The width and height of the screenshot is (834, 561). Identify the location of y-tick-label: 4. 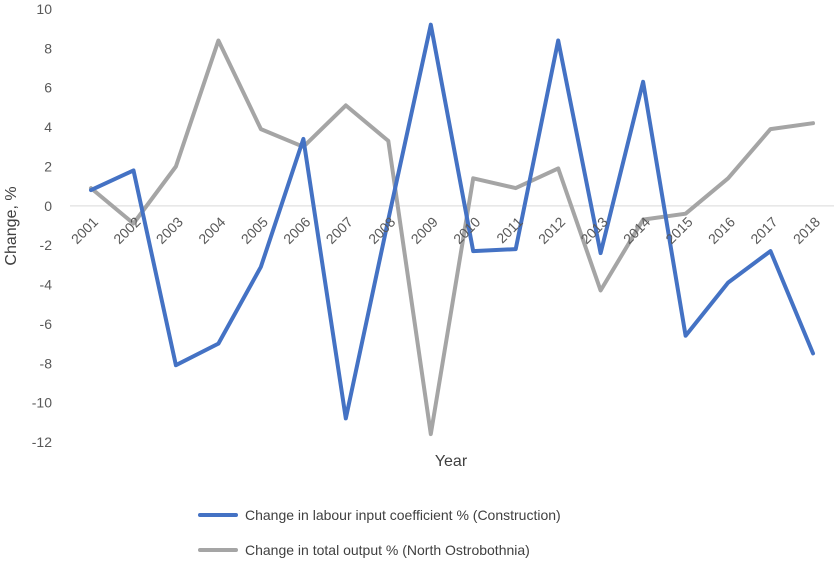
(48, 127).